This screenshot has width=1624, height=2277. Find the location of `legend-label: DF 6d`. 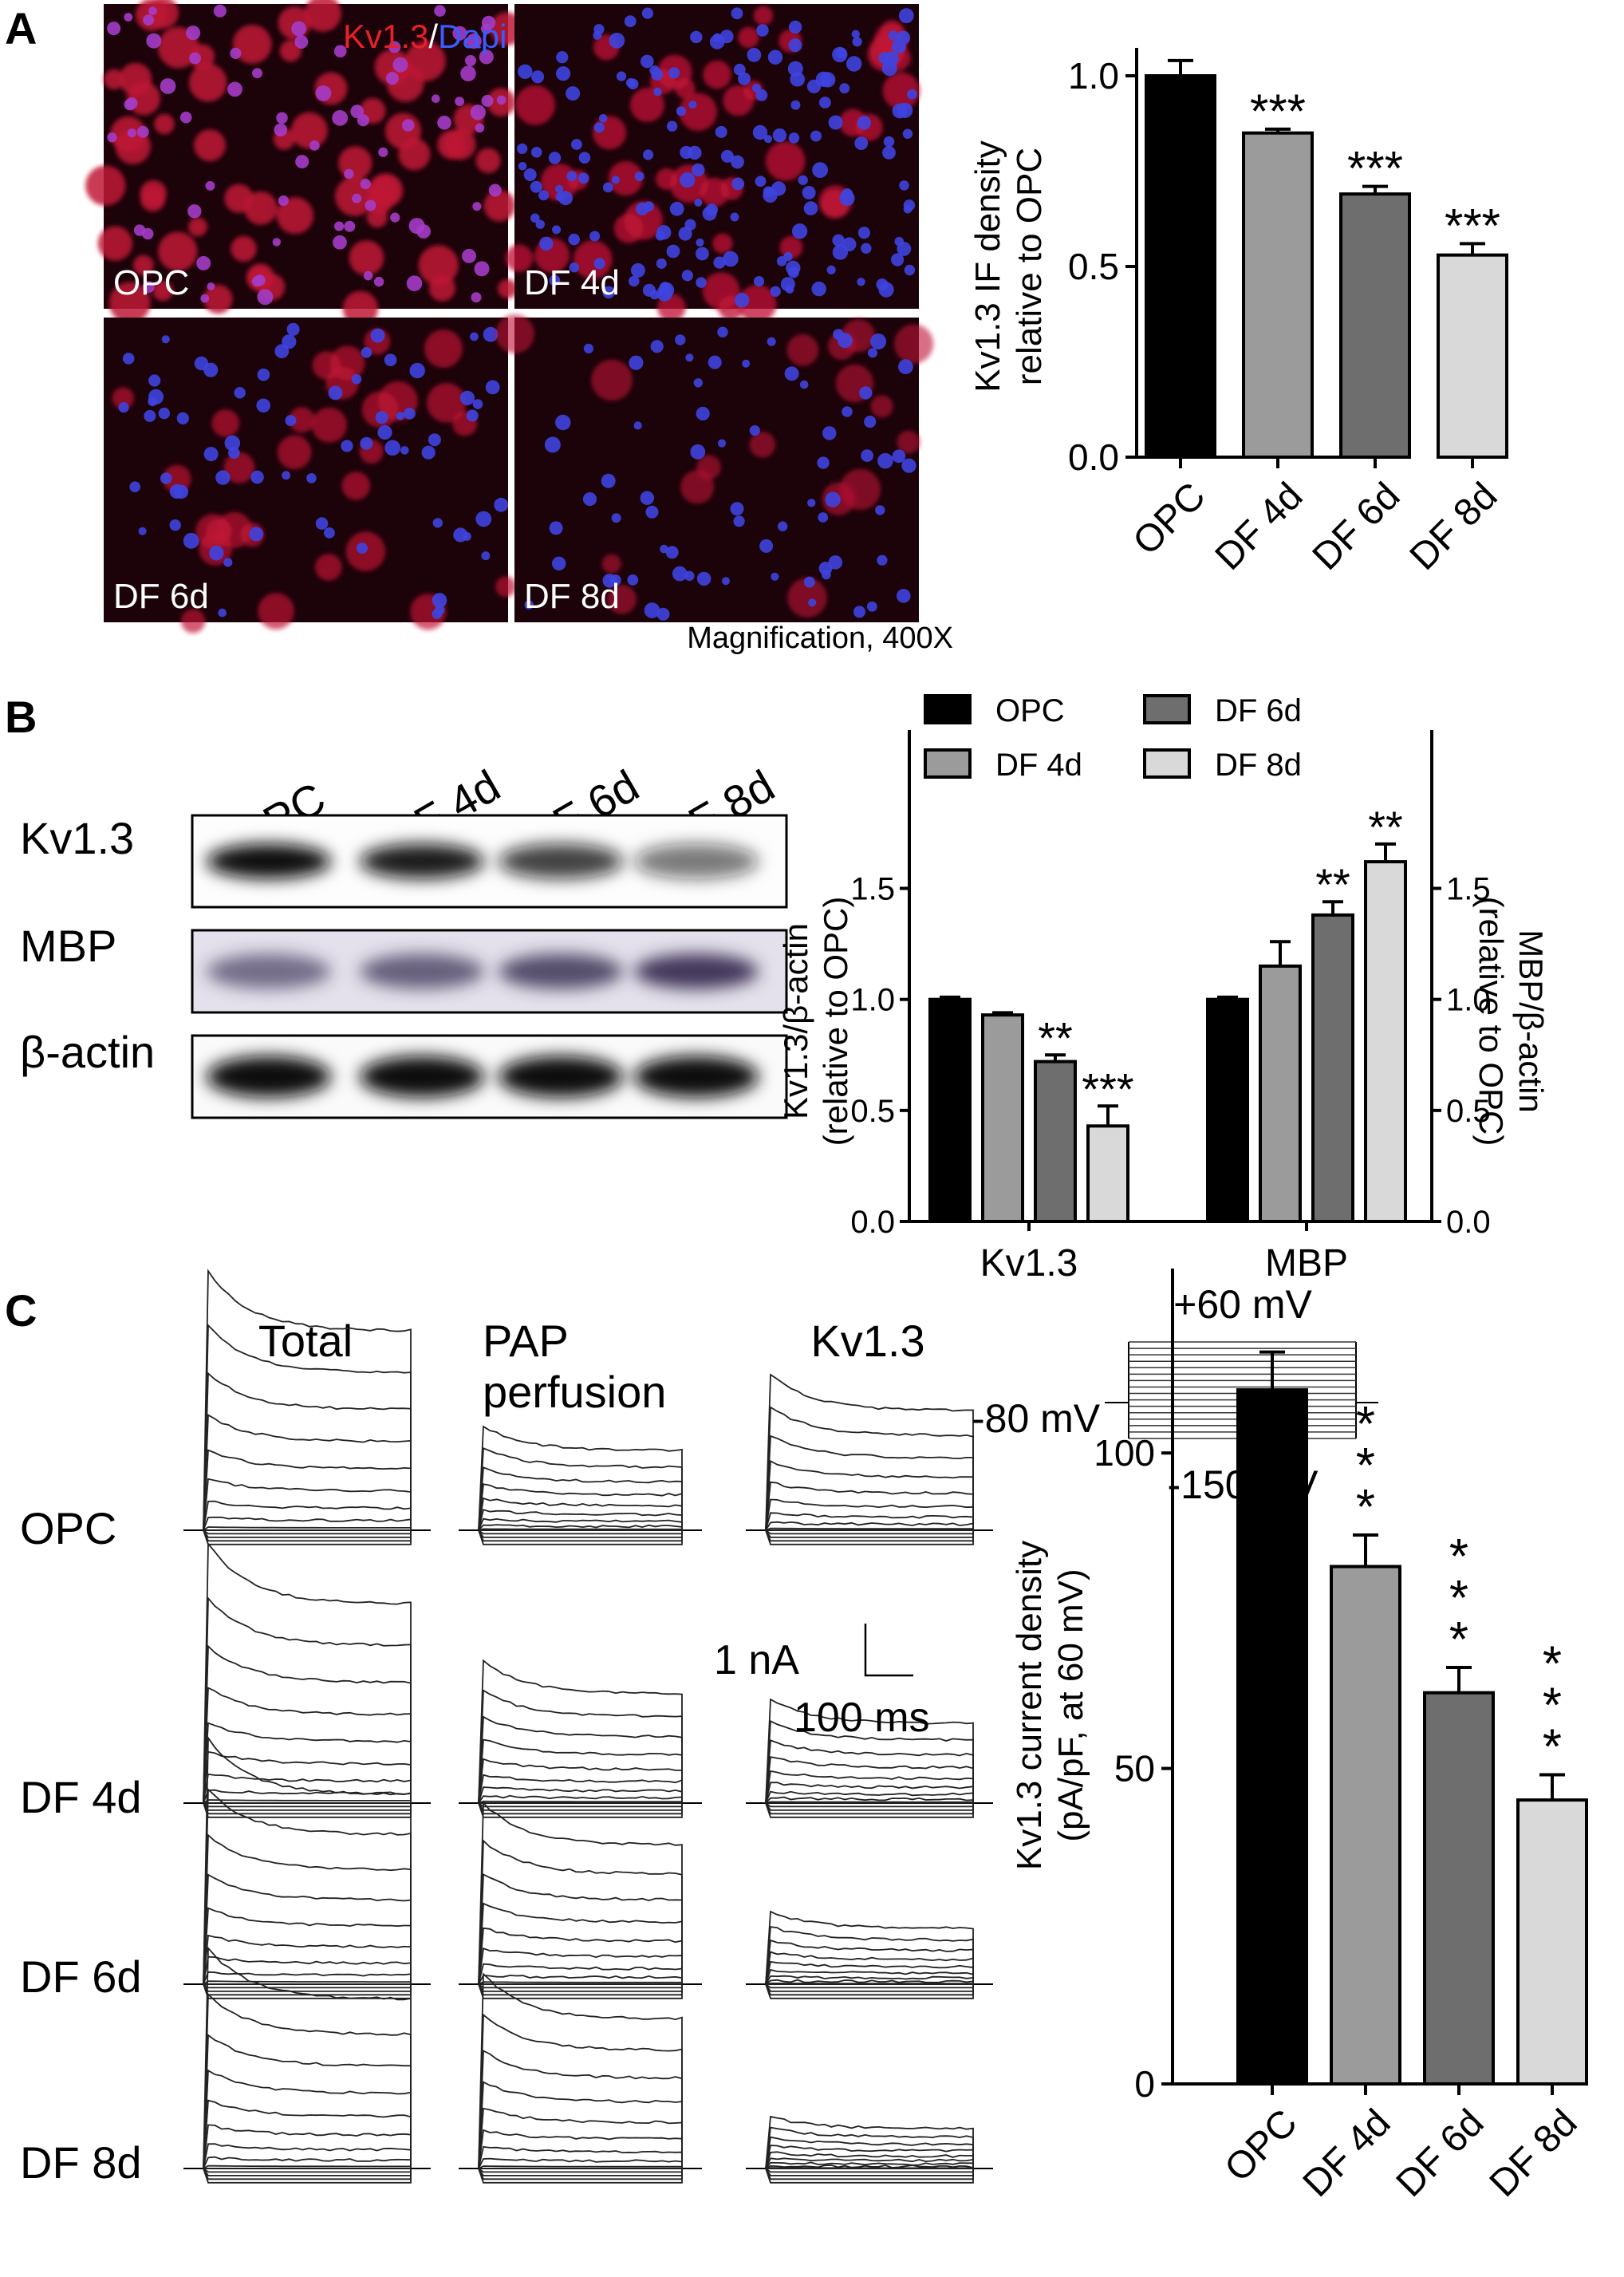

legend-label: DF 6d is located at coordinates (1259, 710).